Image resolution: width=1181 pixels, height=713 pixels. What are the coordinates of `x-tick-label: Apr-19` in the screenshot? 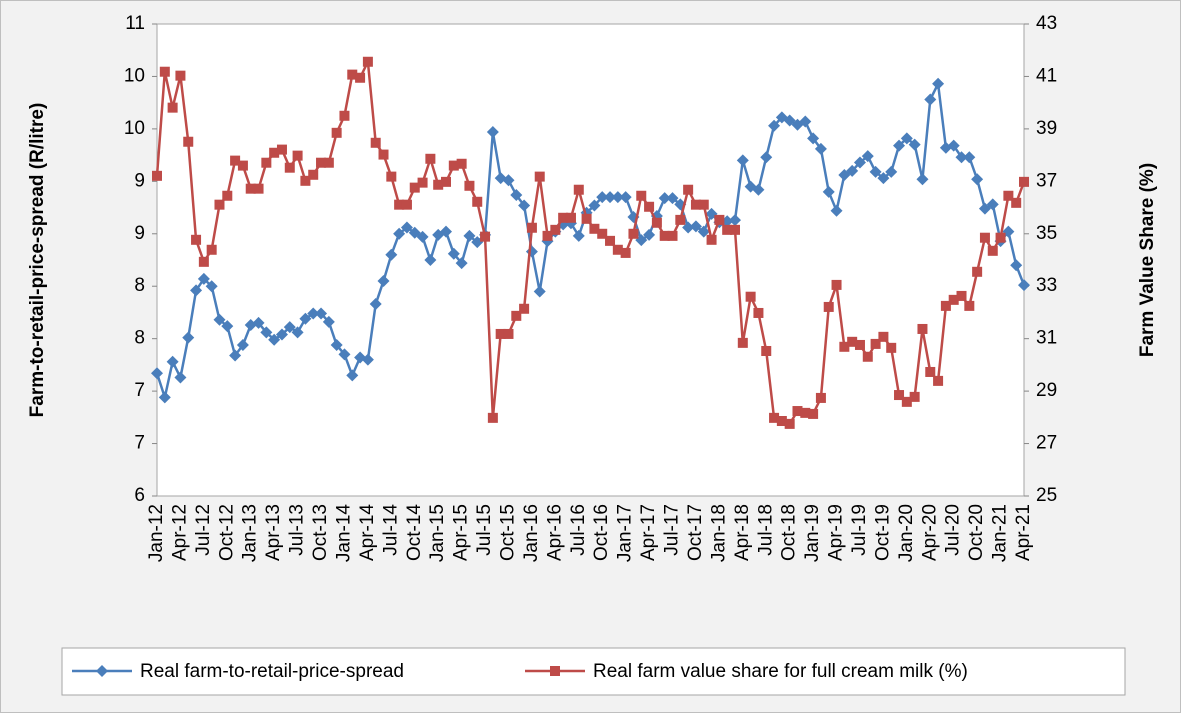 It's located at (836, 532).